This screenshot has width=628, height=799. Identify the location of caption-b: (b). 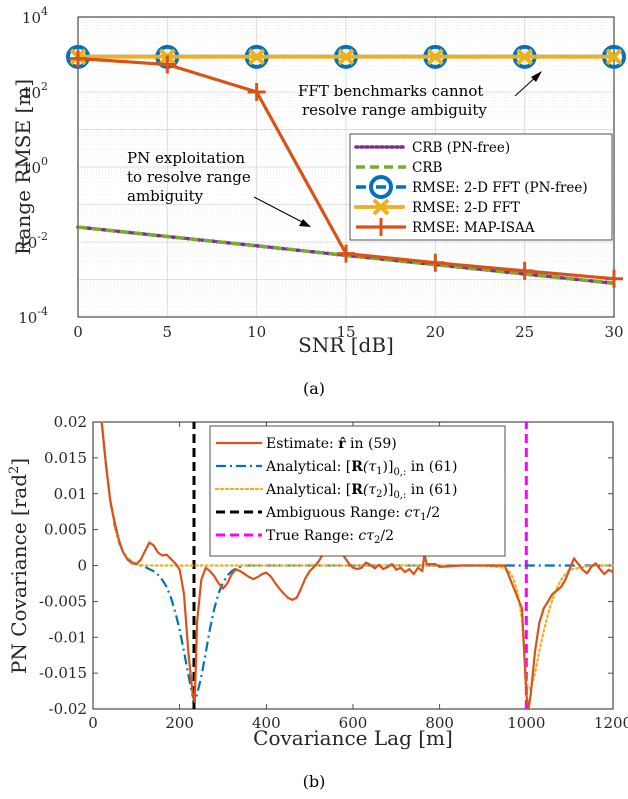
(314, 781).